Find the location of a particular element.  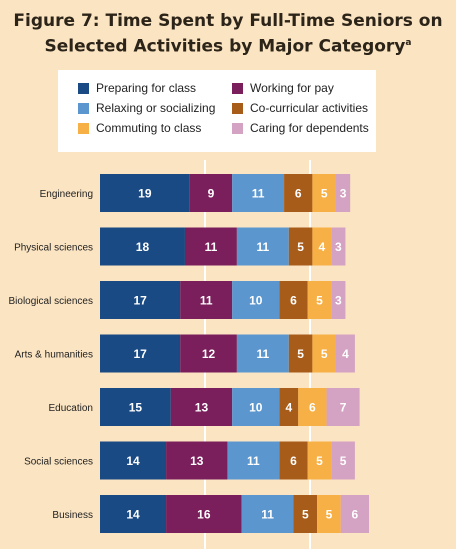

data-label: 9 is located at coordinates (211, 194).